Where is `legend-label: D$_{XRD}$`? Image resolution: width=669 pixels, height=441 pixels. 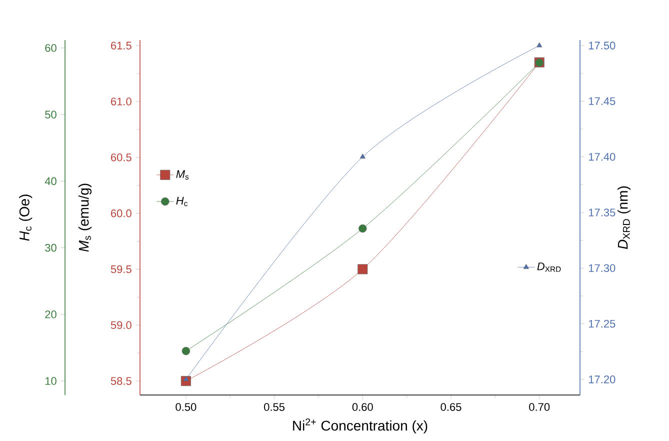
legend-label: D$_{XRD}$ is located at coordinates (549, 267).